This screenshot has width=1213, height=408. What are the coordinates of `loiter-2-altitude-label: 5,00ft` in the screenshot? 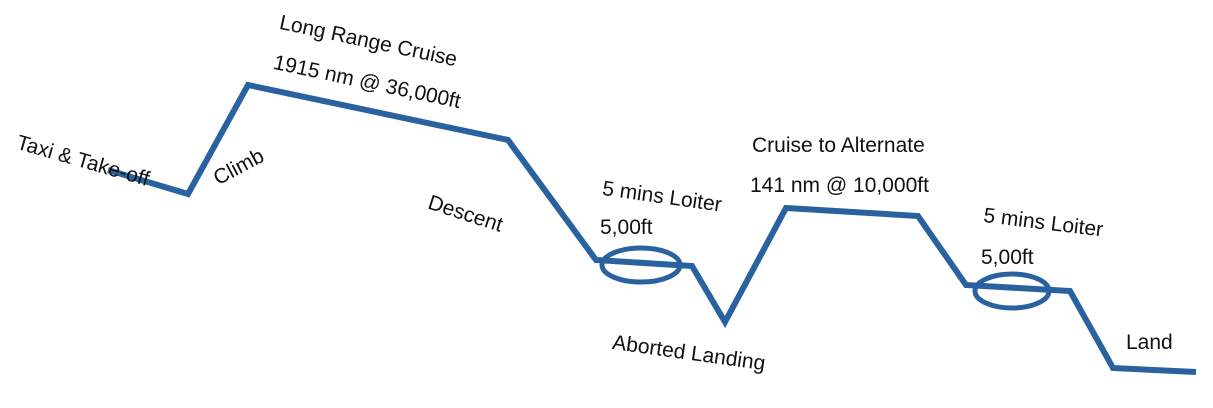 It's located at (1007, 257).